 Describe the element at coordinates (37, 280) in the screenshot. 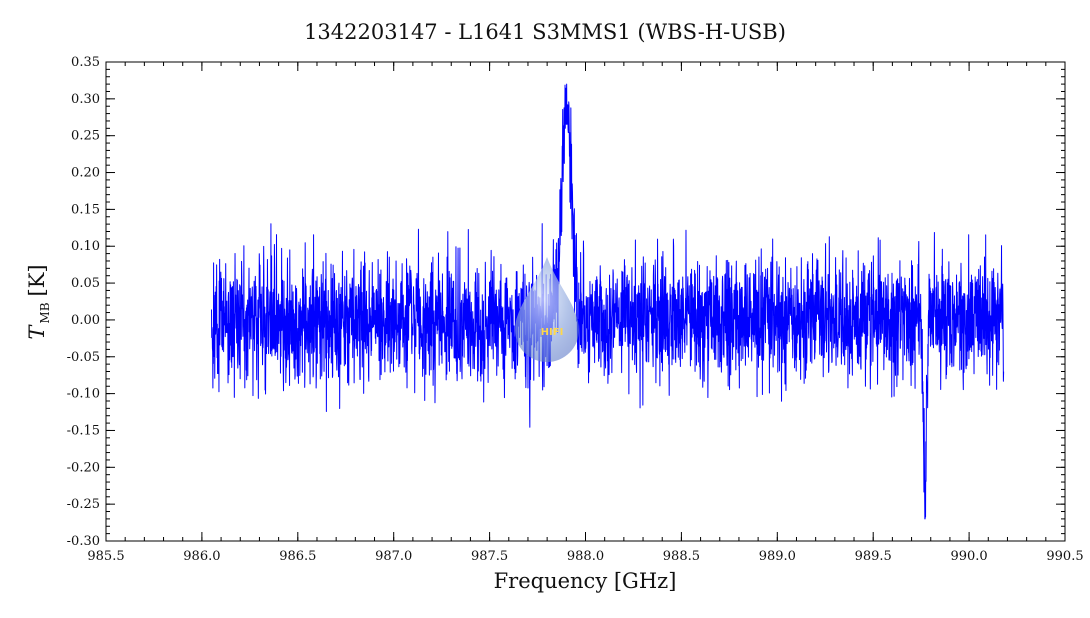

I see `y-axis-unit: [K]` at that location.